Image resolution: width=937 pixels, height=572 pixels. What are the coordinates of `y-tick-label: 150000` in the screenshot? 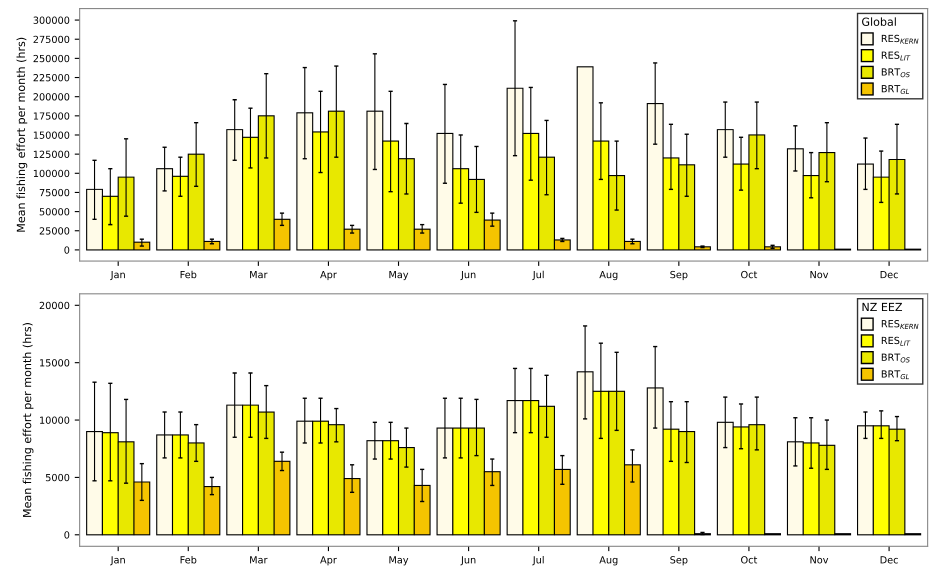 It's located at (52, 135).